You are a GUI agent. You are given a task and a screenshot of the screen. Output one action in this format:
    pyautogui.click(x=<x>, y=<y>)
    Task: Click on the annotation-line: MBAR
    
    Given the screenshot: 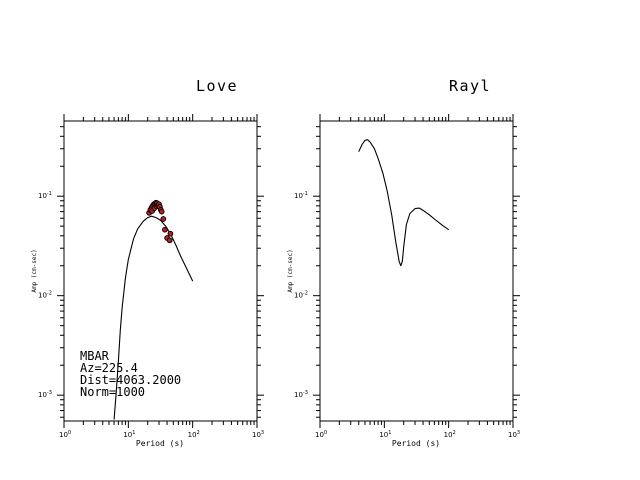 What is the action you would take?
    pyautogui.click(x=95, y=356)
    